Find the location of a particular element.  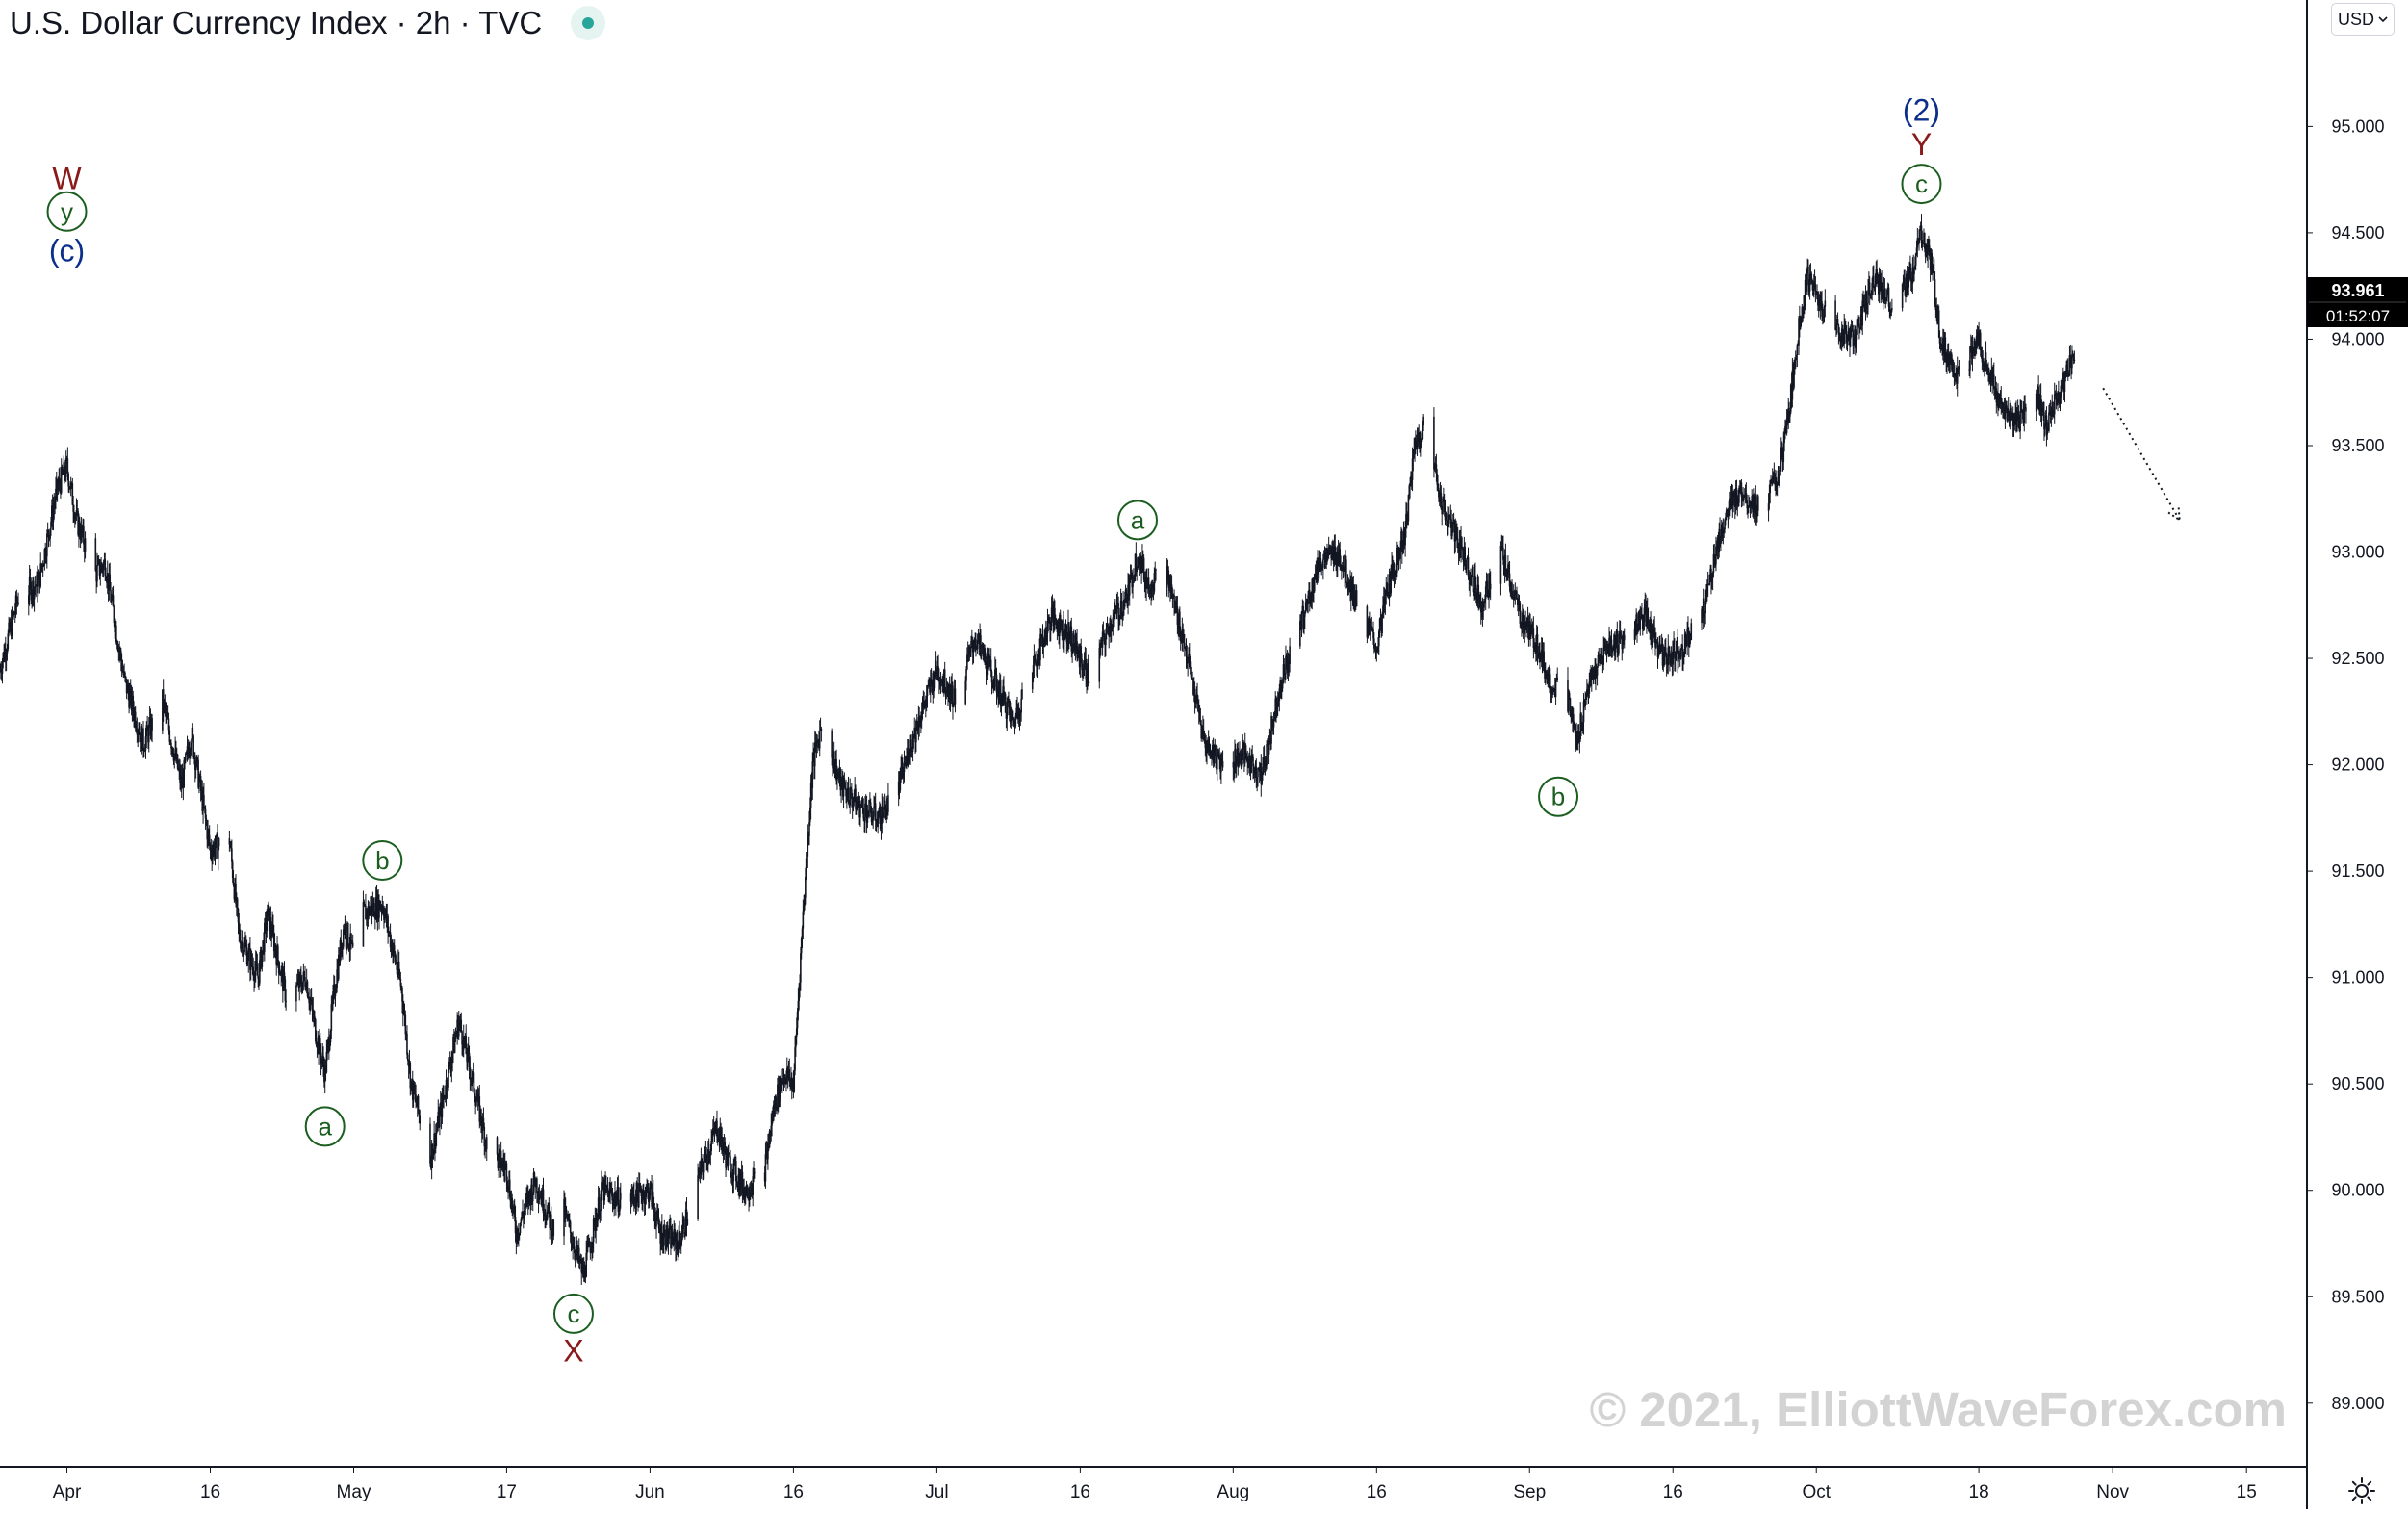

projection-arrow is located at coordinates (2141, 454).